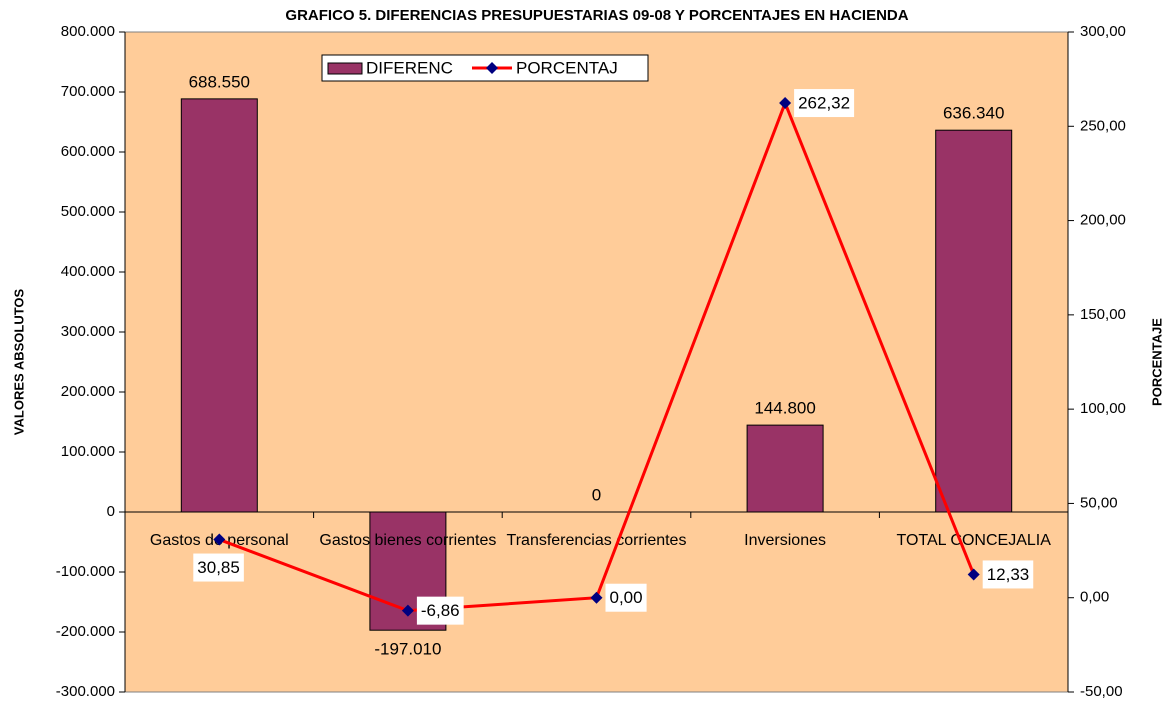 Image resolution: width=1170 pixels, height=704 pixels. What do you see at coordinates (88, 31) in the screenshot?
I see `y-tick-label: 800.000` at bounding box center [88, 31].